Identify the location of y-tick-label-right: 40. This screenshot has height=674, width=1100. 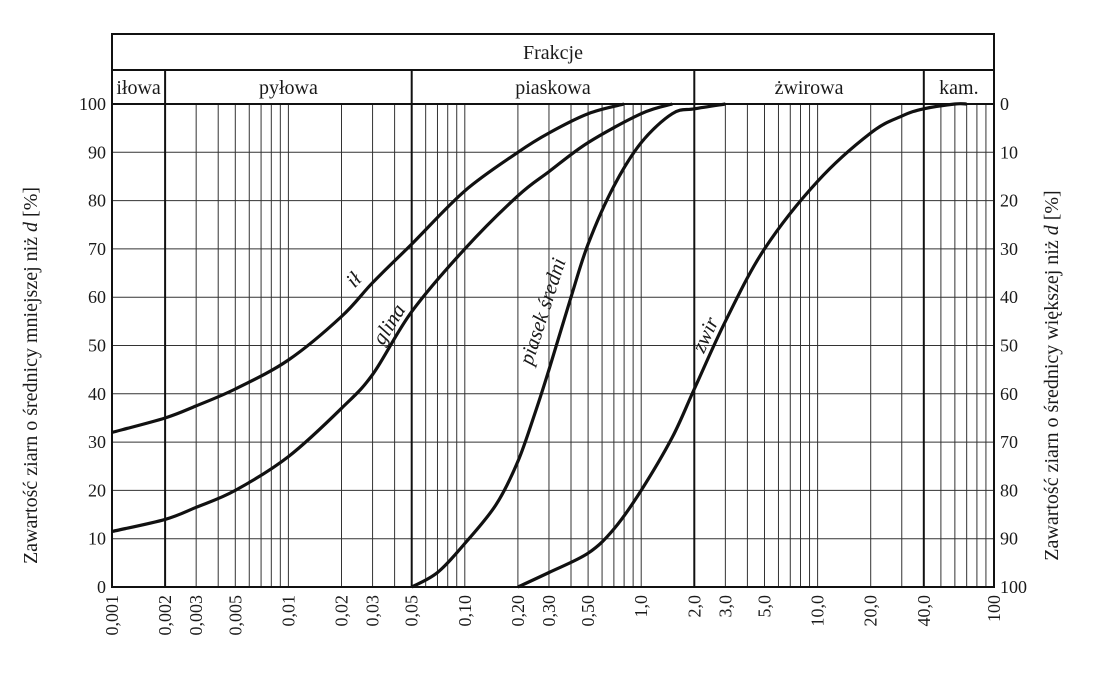
(1009, 297).